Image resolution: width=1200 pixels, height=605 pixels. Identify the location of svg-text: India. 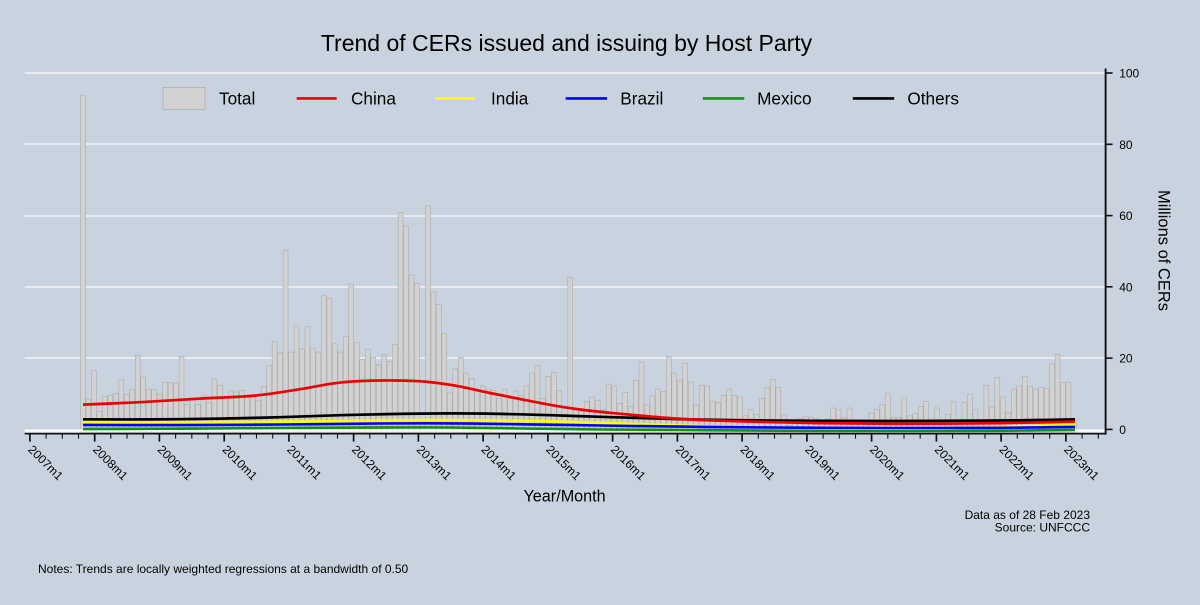
(510, 99).